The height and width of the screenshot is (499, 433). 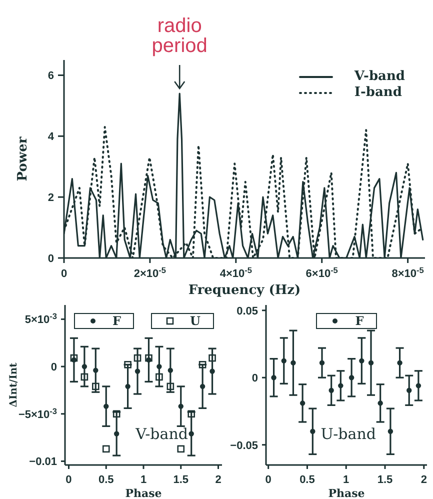 What do you see at coordinates (51, 137) in the screenshot?
I see `y-tick-label: 4` at bounding box center [51, 137].